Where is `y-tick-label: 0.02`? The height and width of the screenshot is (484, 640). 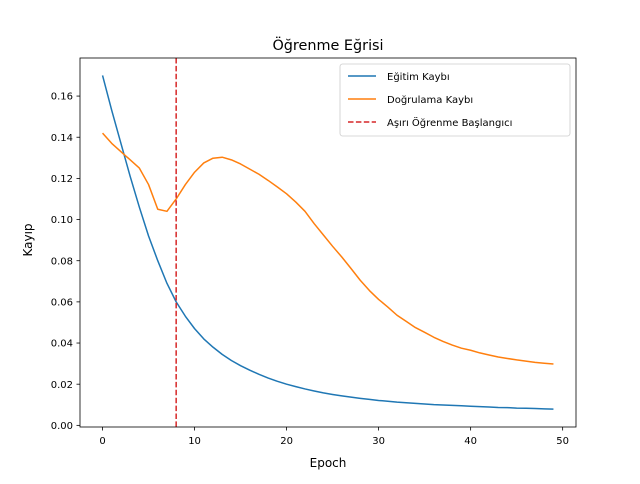 y-tick-label: 0.02 is located at coordinates (62, 385).